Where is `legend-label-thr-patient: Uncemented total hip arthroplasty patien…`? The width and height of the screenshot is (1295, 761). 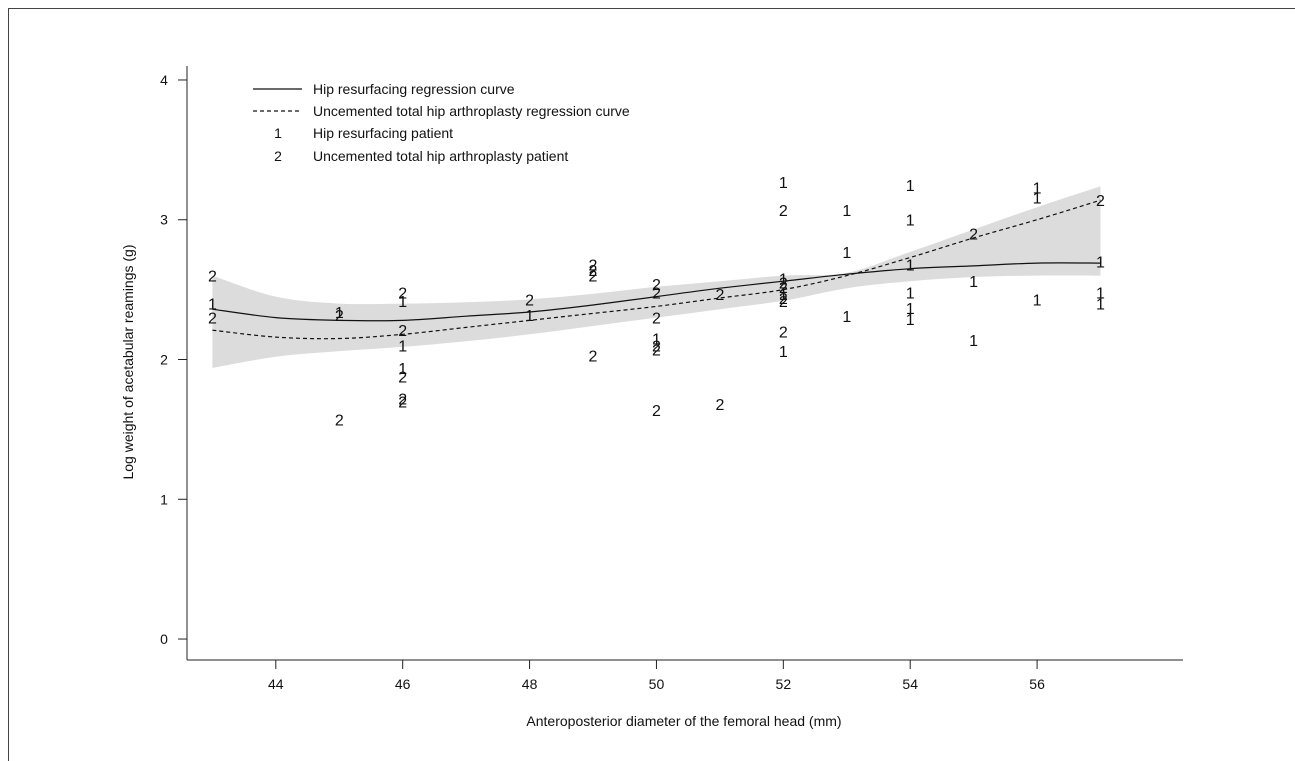
legend-label-thr-patient: Uncemented total hip arthroplasty patien… is located at coordinates (440, 156).